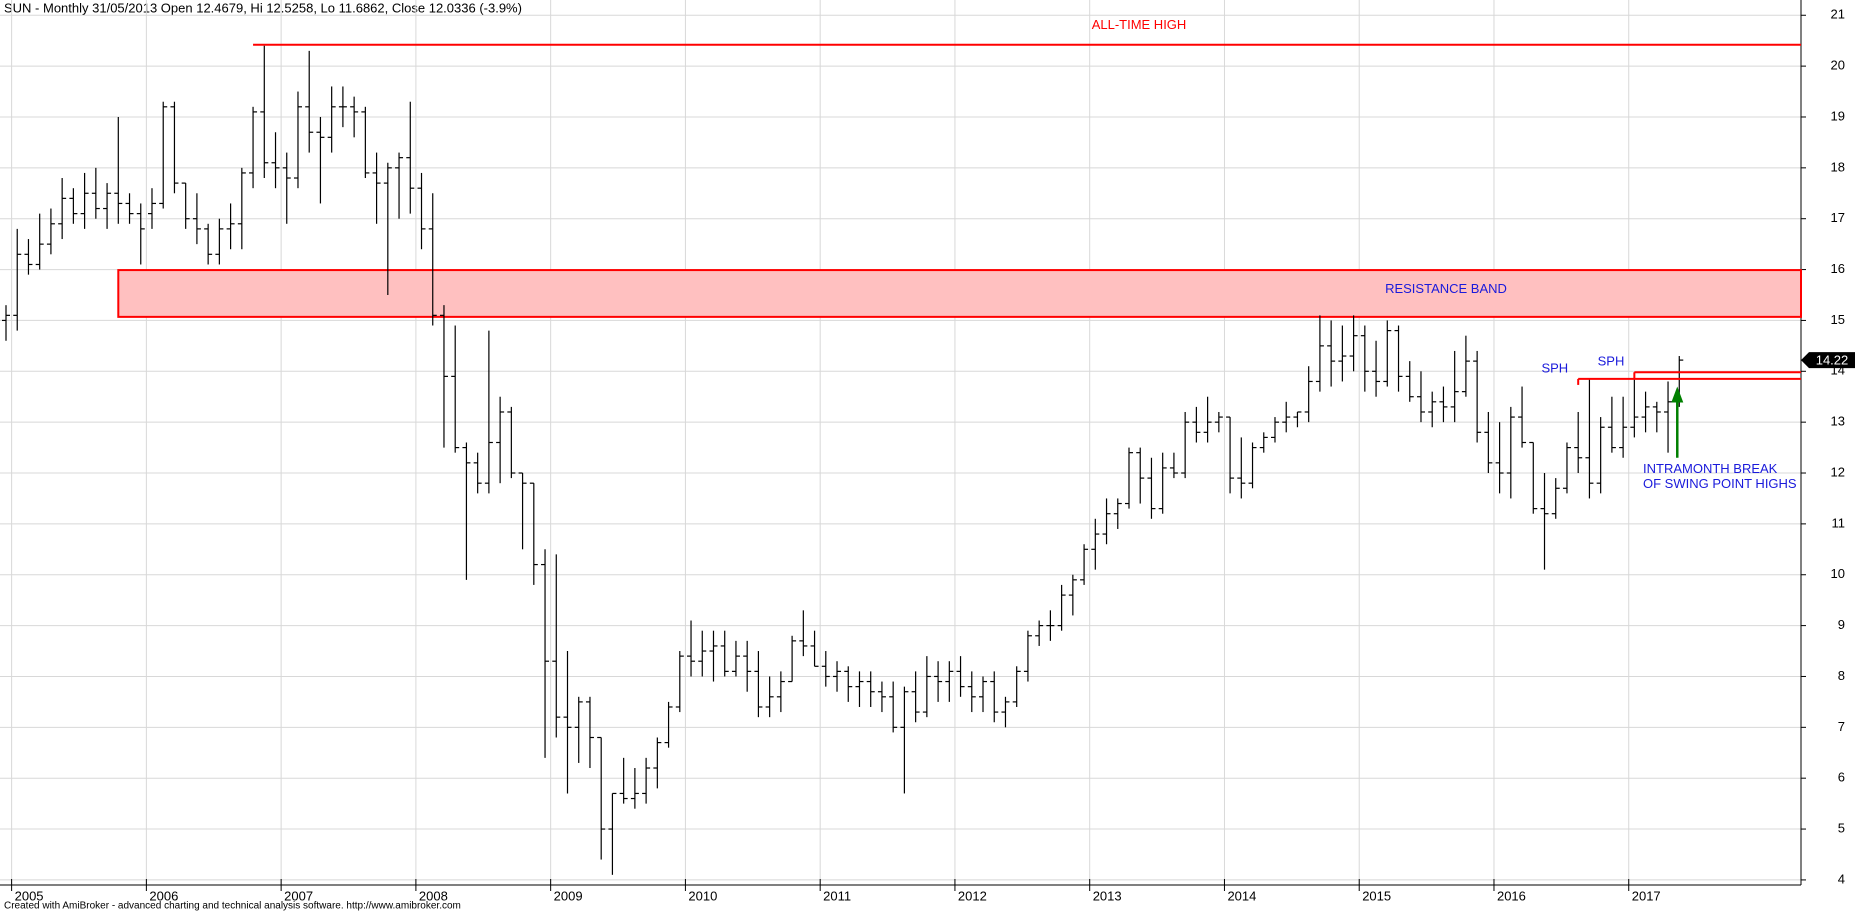 The height and width of the screenshot is (912, 1858). I want to click on x-tick-label: 2011, so click(837, 895).